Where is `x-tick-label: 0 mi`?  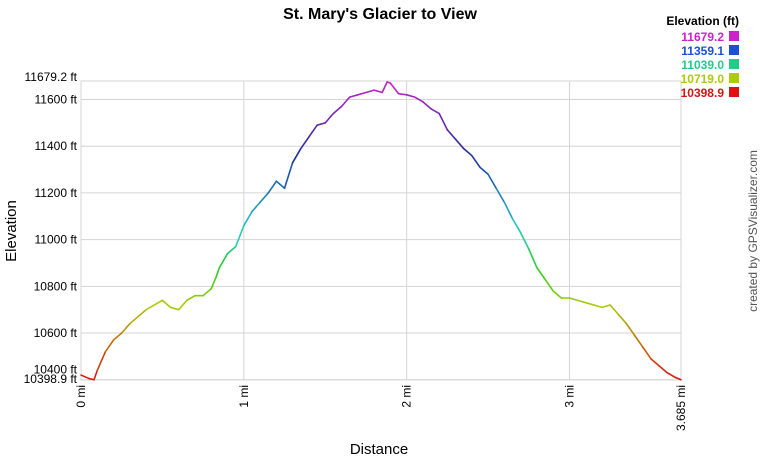
x-tick-label: 0 mi is located at coordinates (81, 396).